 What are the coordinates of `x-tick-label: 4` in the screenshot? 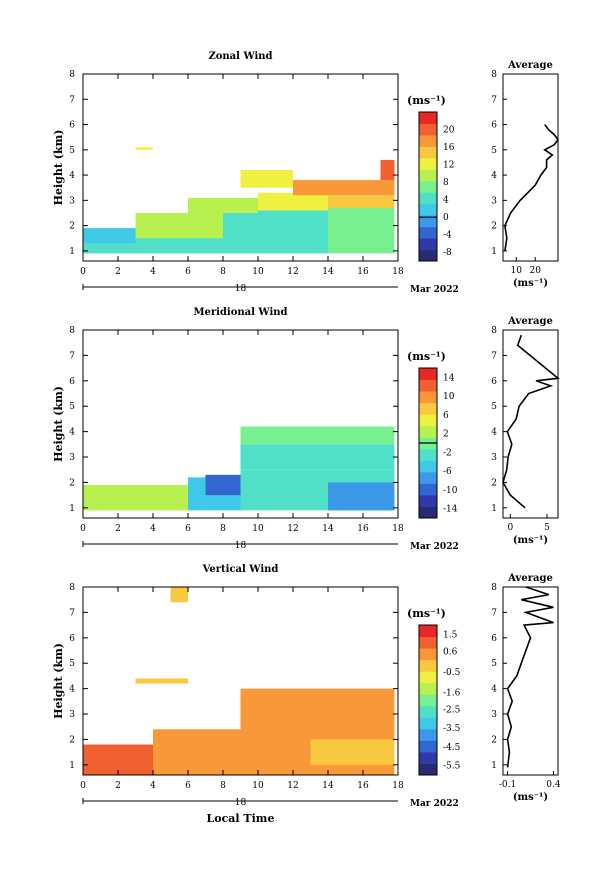 It's located at (153, 272).